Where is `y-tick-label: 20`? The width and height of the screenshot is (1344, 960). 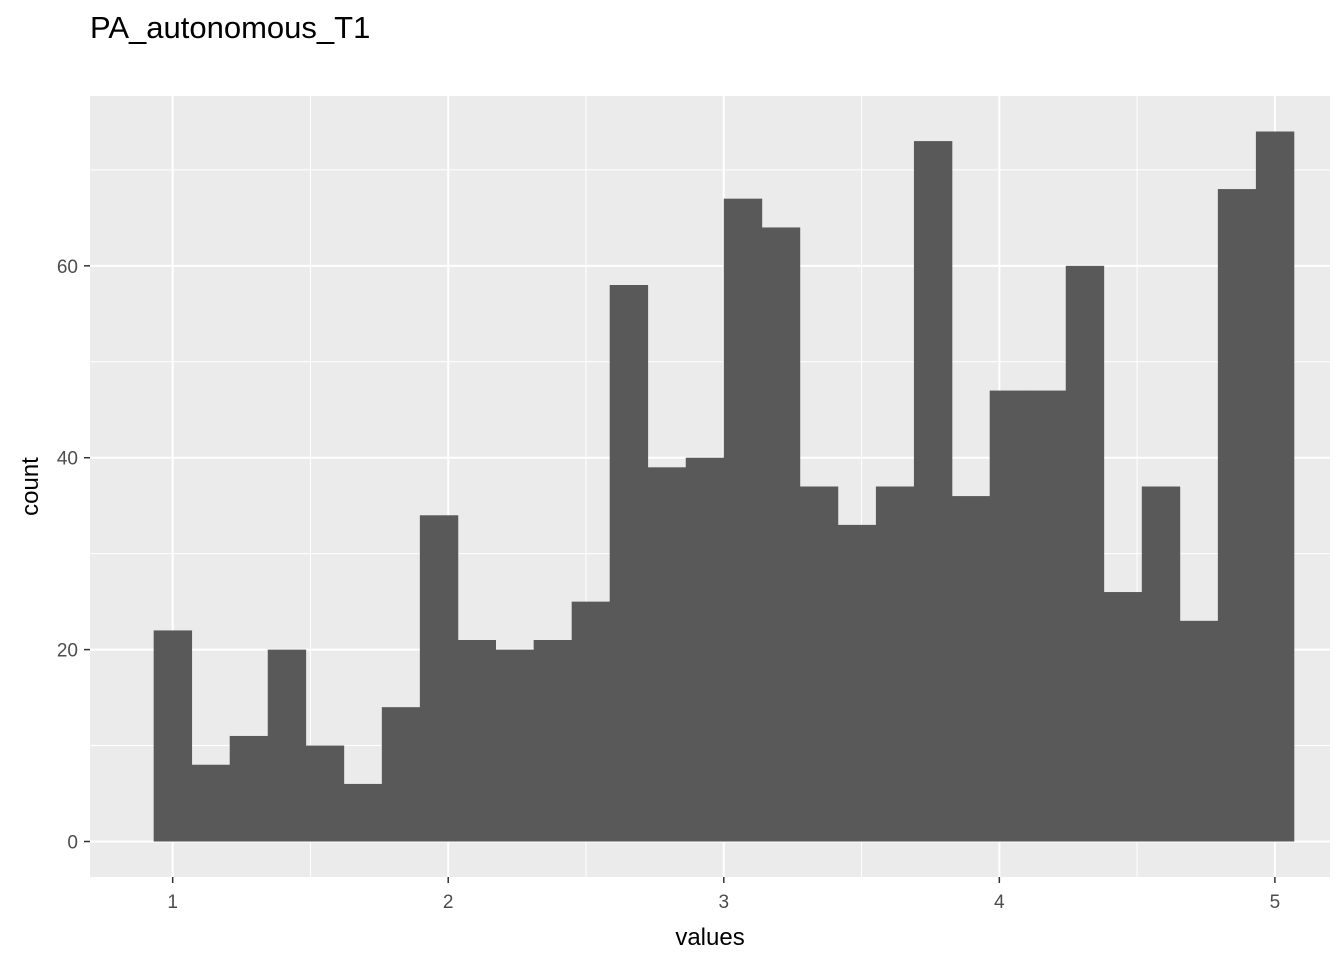
y-tick-label: 20 is located at coordinates (67, 651).